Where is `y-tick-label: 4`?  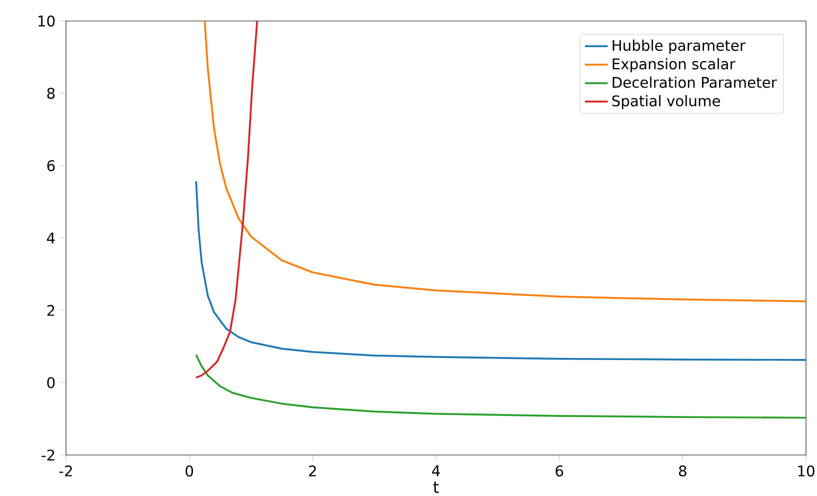 y-tick-label: 4 is located at coordinates (50, 238).